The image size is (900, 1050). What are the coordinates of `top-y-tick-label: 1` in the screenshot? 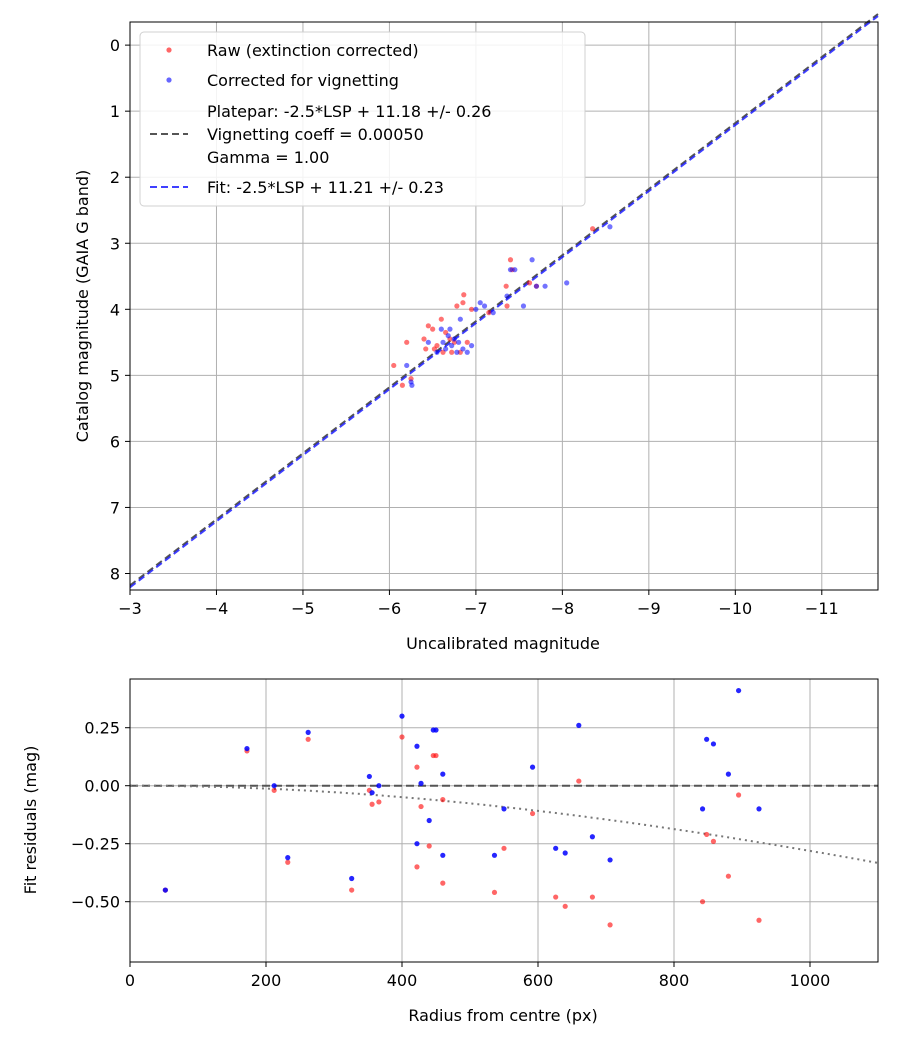 It's located at (115, 111).